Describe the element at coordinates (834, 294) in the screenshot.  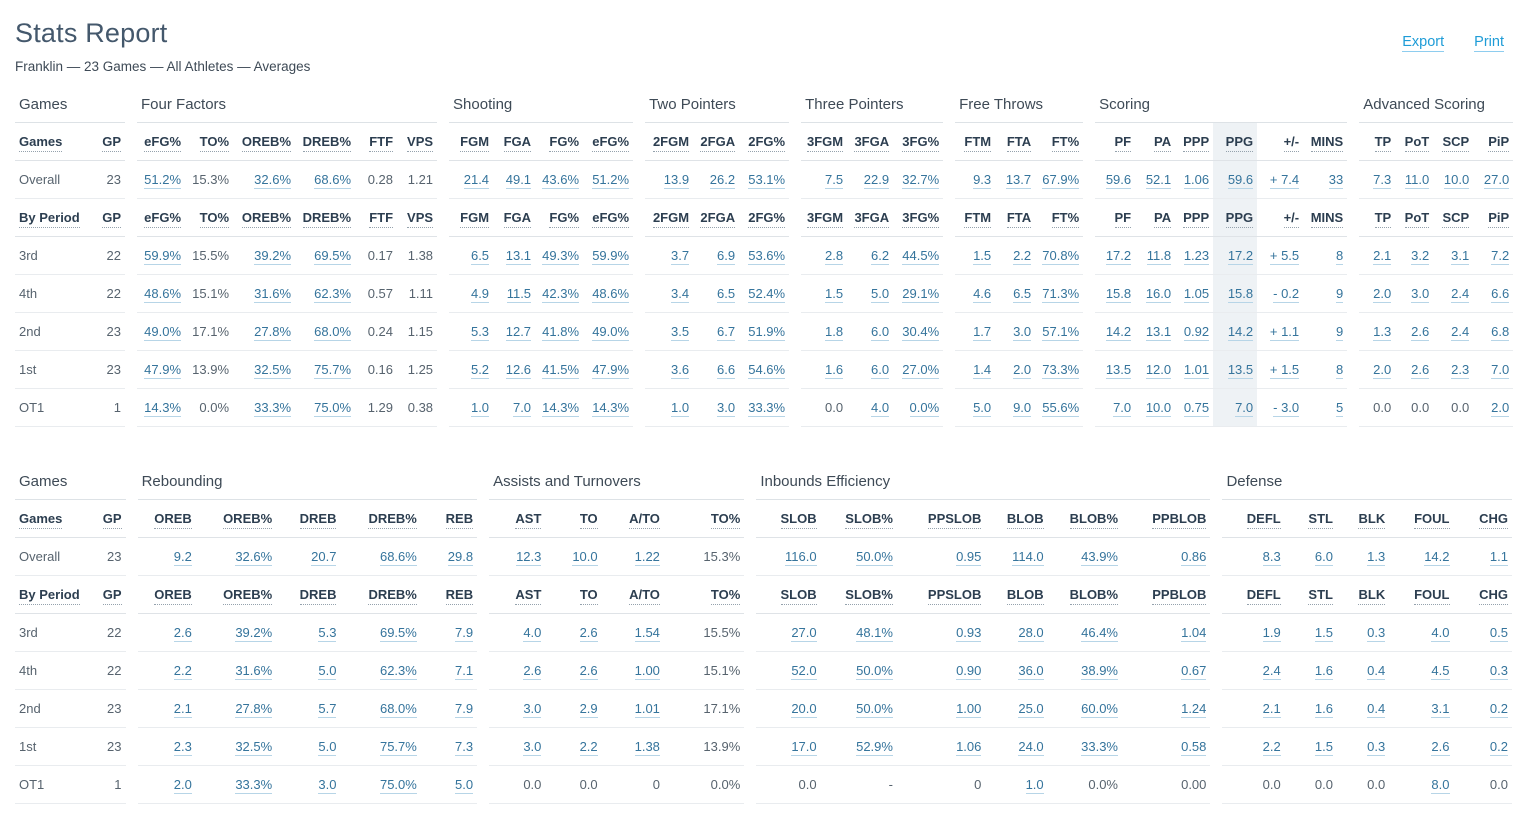
I see `cell-link-3fgm: 1.5` at that location.